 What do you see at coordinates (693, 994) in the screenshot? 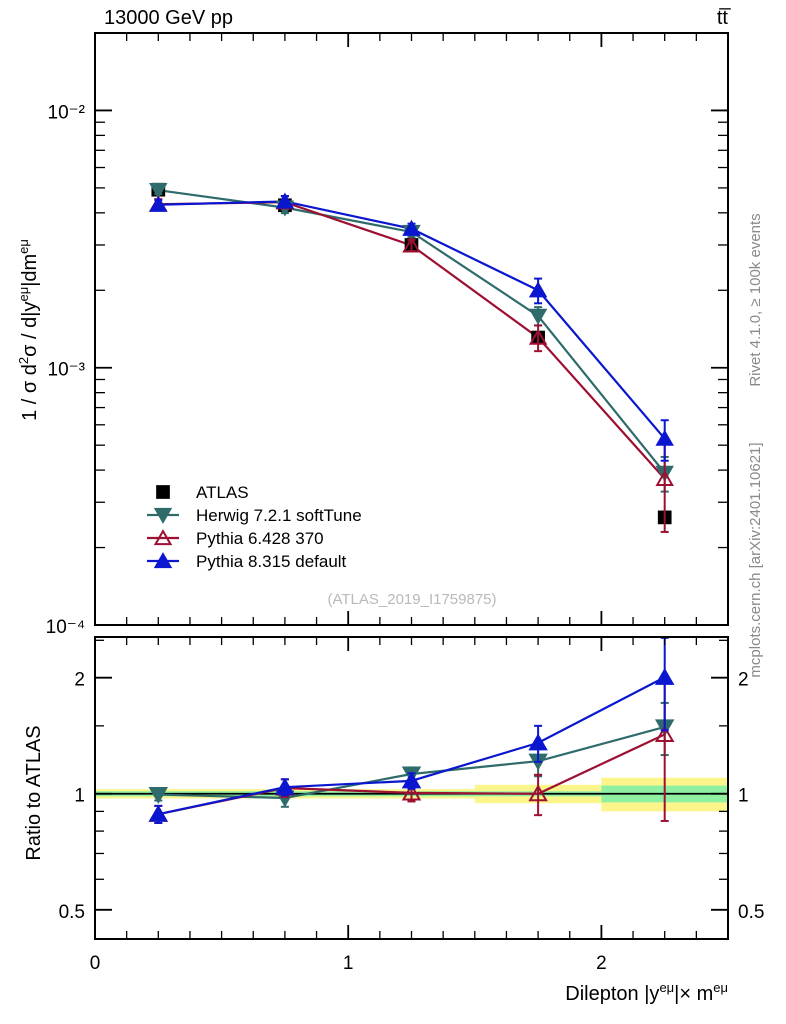
I see `xlabel-part-b: |× m` at bounding box center [693, 994].